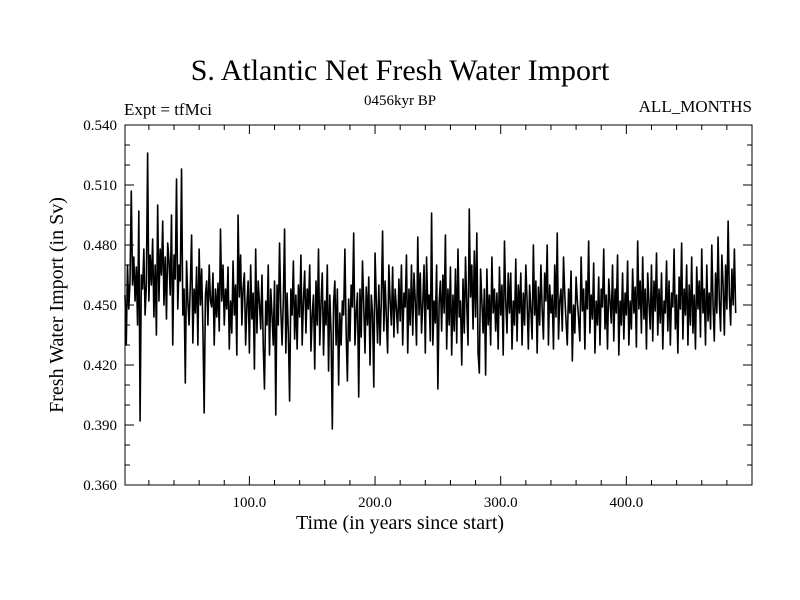 The image size is (800, 600). Describe the element at coordinates (57, 305) in the screenshot. I see `y-axis-label: Fresh Water Import (in Sv)` at that location.